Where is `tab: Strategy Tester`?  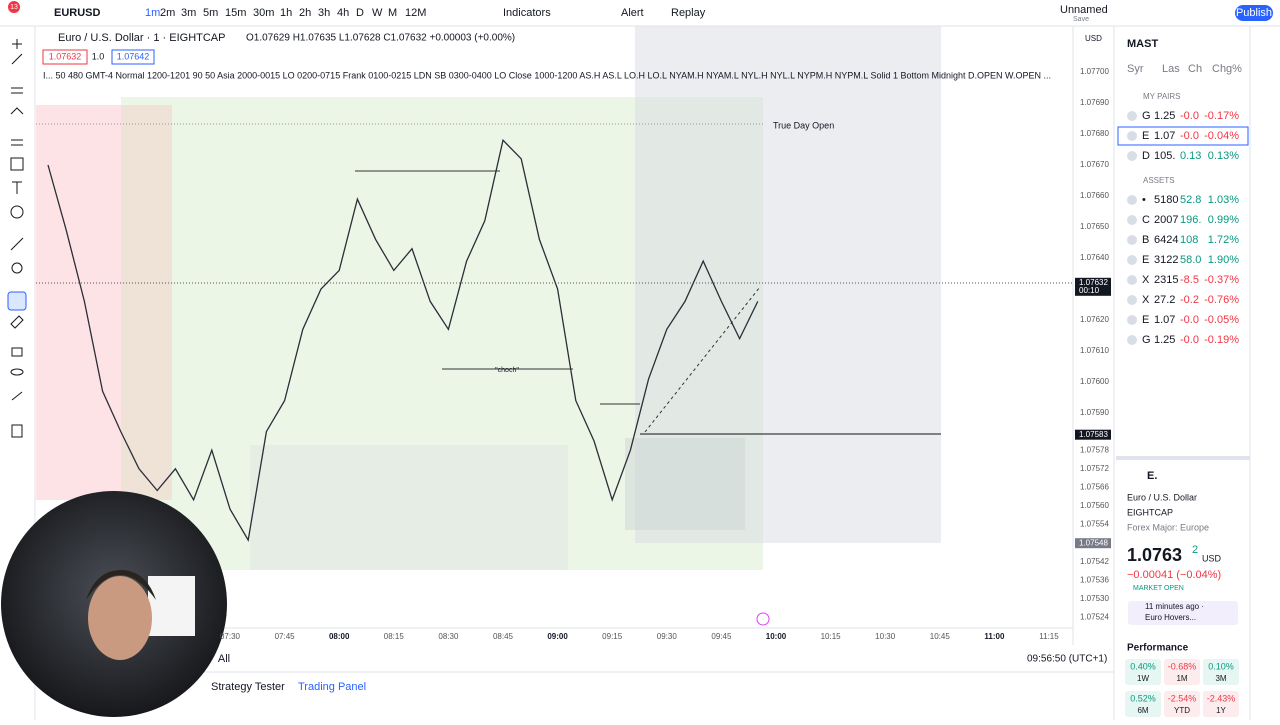 tab: Strategy Tester is located at coordinates (248, 687).